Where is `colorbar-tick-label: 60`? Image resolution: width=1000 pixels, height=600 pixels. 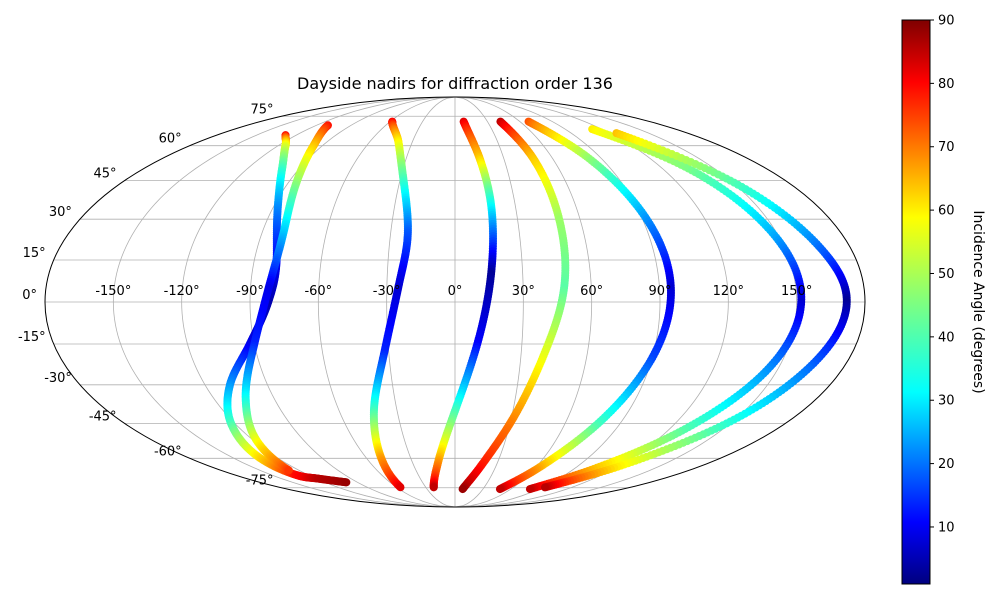 colorbar-tick-label: 60 is located at coordinates (946, 211).